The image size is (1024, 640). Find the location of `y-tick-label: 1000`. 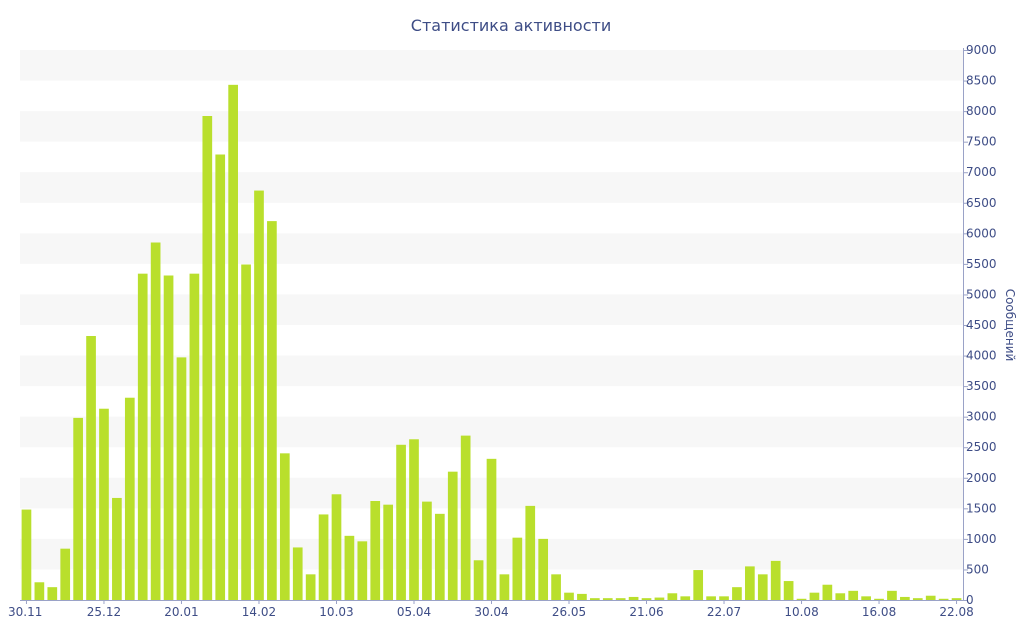

y-tick-label: 1000 is located at coordinates (981, 539).